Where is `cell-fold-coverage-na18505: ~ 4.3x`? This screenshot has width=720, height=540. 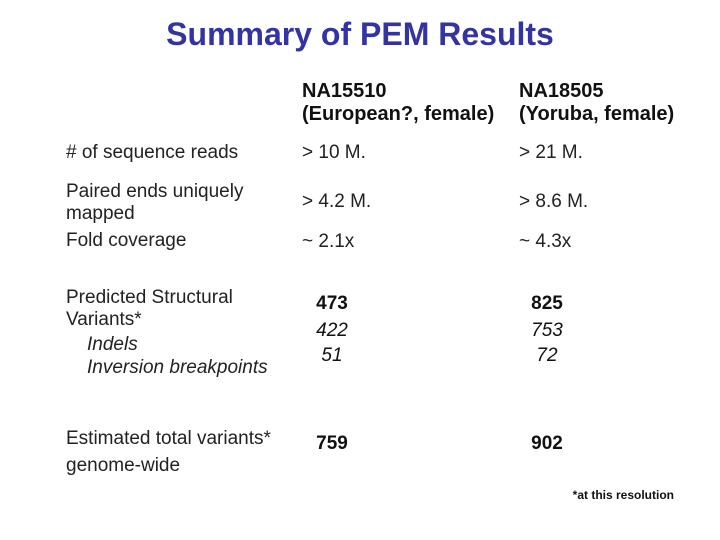
cell-fold-coverage-na18505: ~ 4.3x is located at coordinates (545, 241).